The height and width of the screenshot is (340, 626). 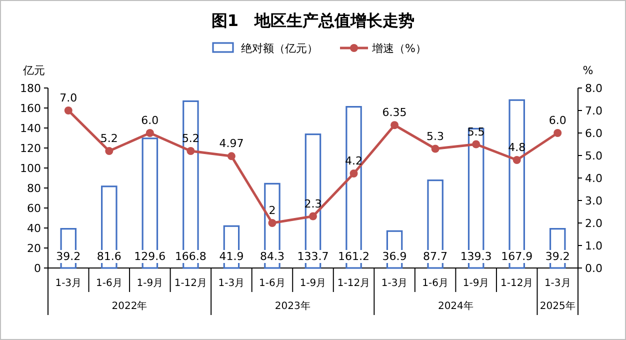 What do you see at coordinates (593, 223) in the screenshot?
I see `y2-tick-label: 2.0` at bounding box center [593, 223].